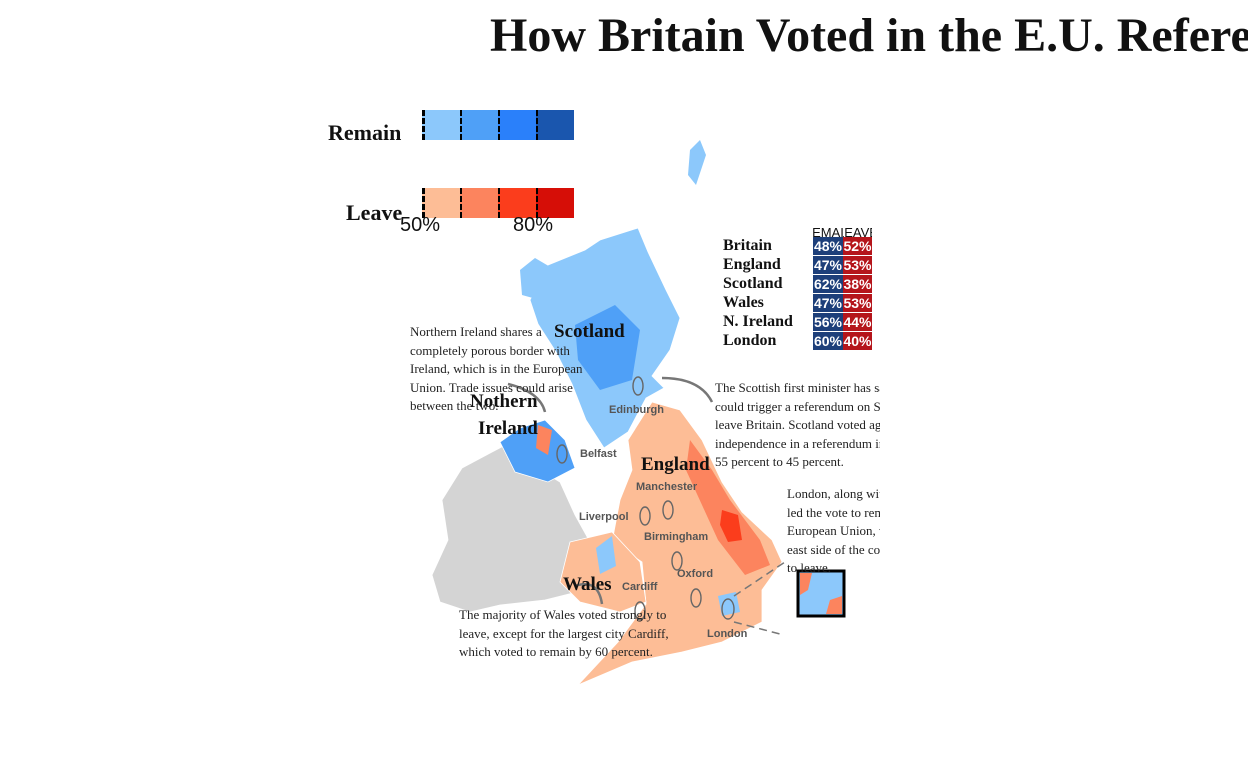 The width and height of the screenshot is (1248, 768). What do you see at coordinates (640, 587) in the screenshot?
I see `city-label: Cardiff` at bounding box center [640, 587].